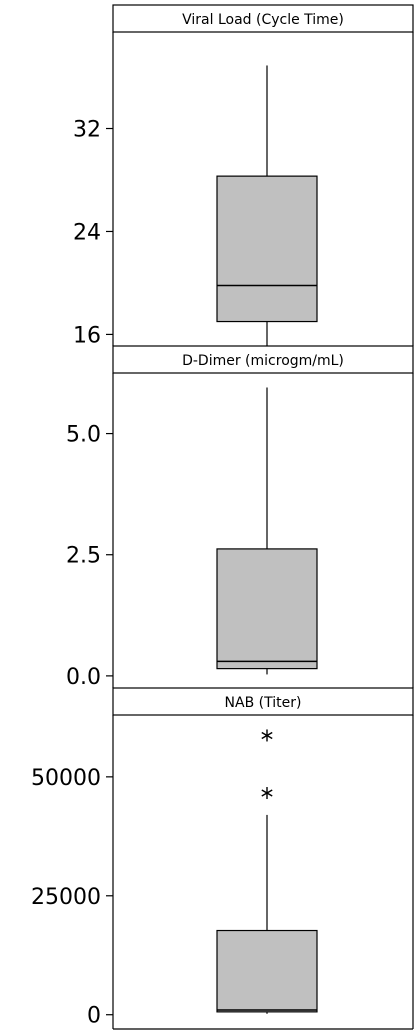 Image resolution: width=415 pixels, height=1034 pixels. Describe the element at coordinates (83, 677) in the screenshot. I see `y-tick-label: 0.0` at that location.